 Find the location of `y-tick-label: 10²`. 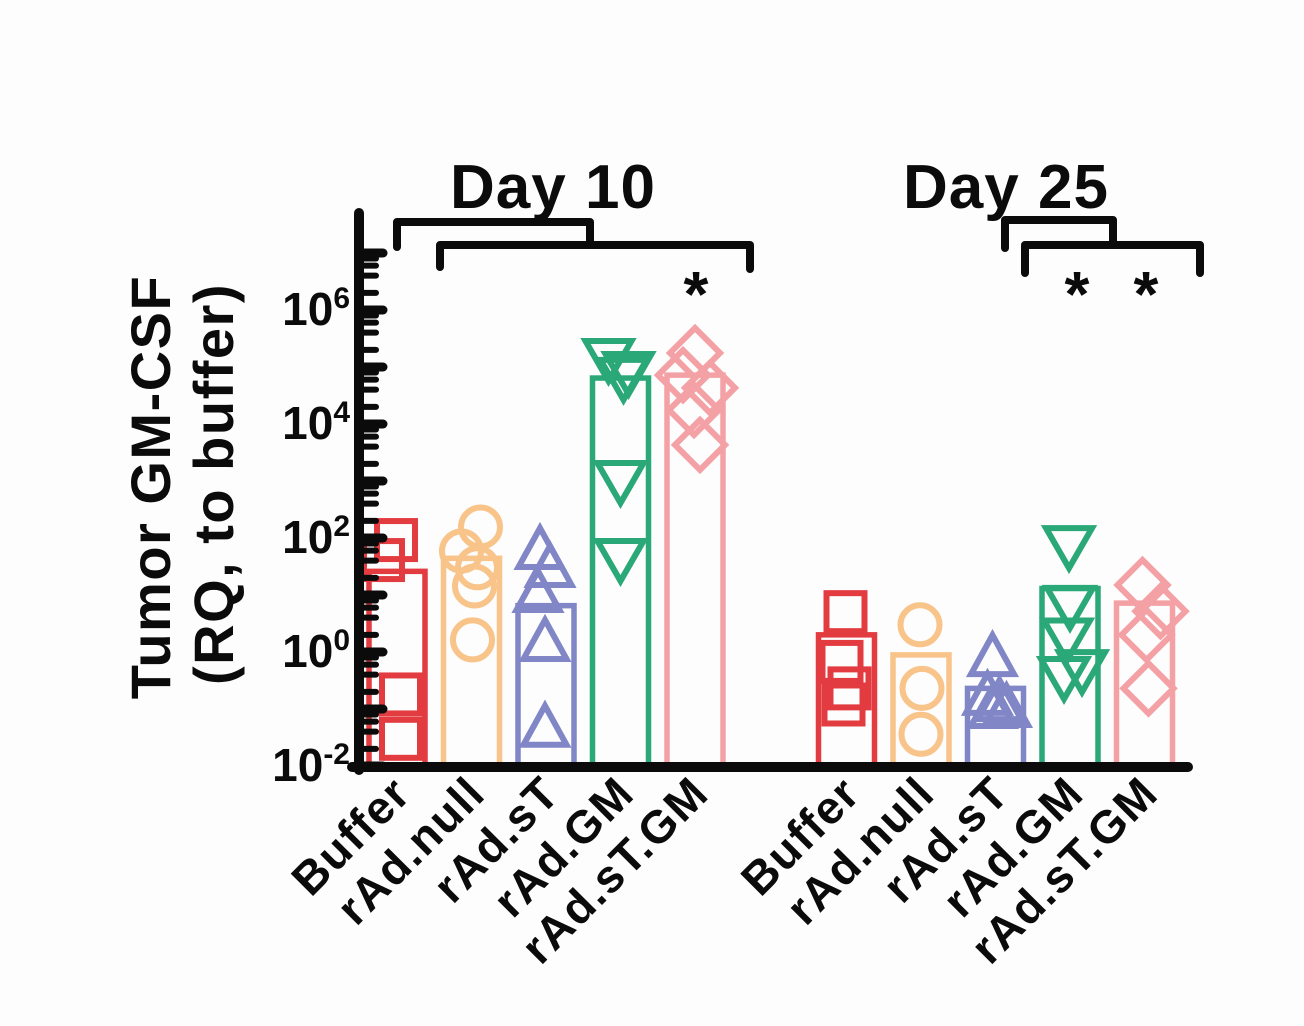

y-tick-label: 10² is located at coordinates (316, 536).